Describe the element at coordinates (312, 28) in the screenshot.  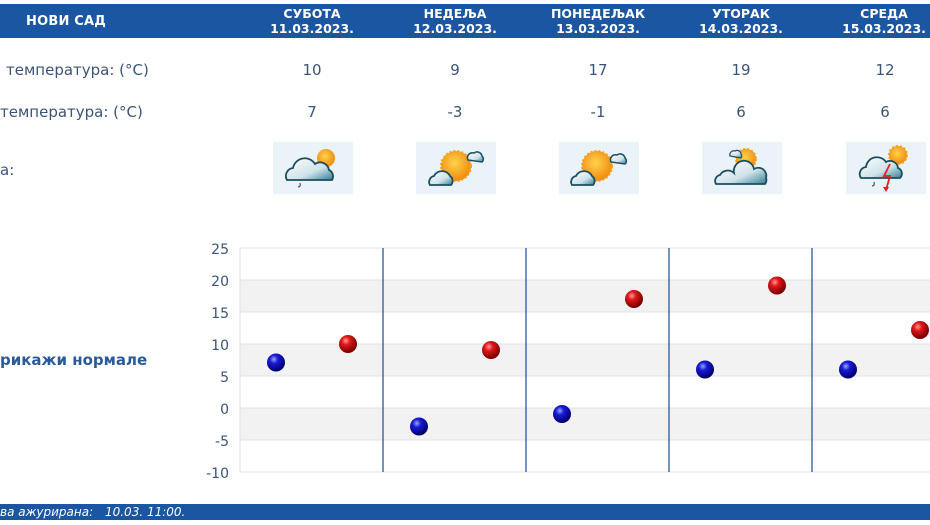
I see `day-date: 11.03.2023.` at that location.